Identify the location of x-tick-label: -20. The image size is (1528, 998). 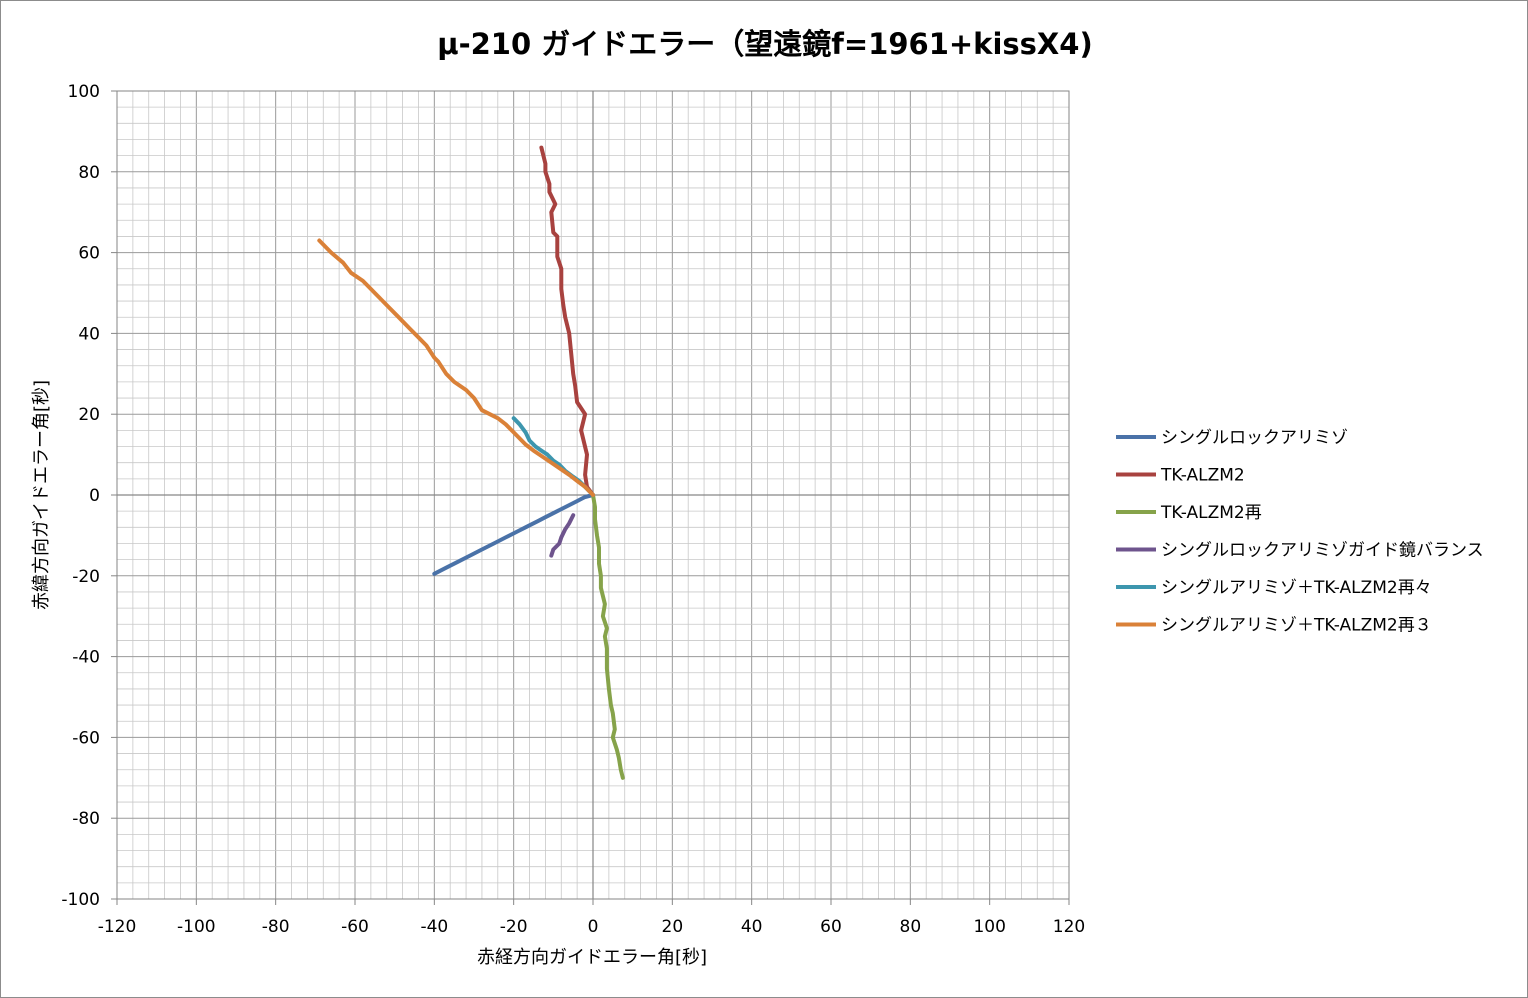
(514, 927).